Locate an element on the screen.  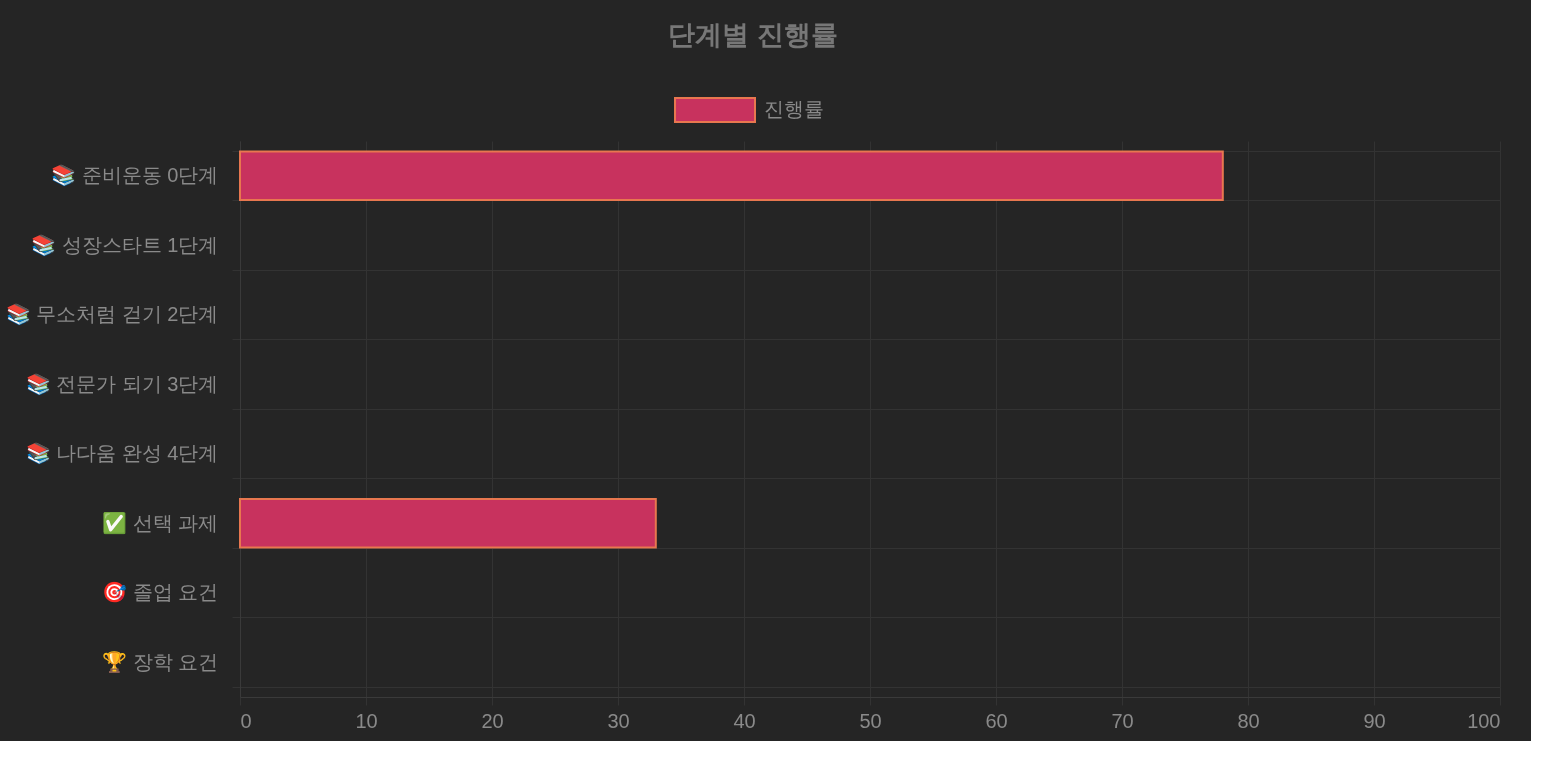
legend-label: 진행률 is located at coordinates (794, 109).